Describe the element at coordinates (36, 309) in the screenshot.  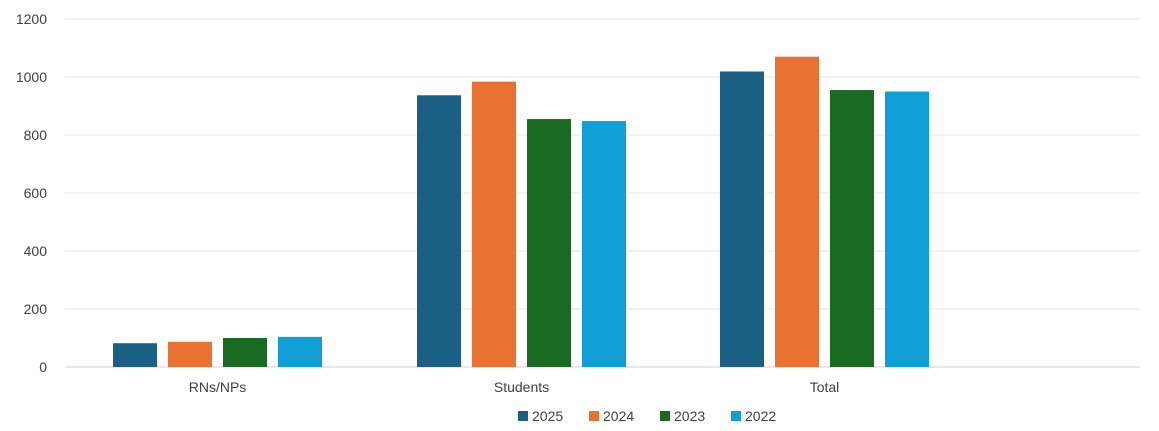
I see `y-tick-label: 200` at that location.